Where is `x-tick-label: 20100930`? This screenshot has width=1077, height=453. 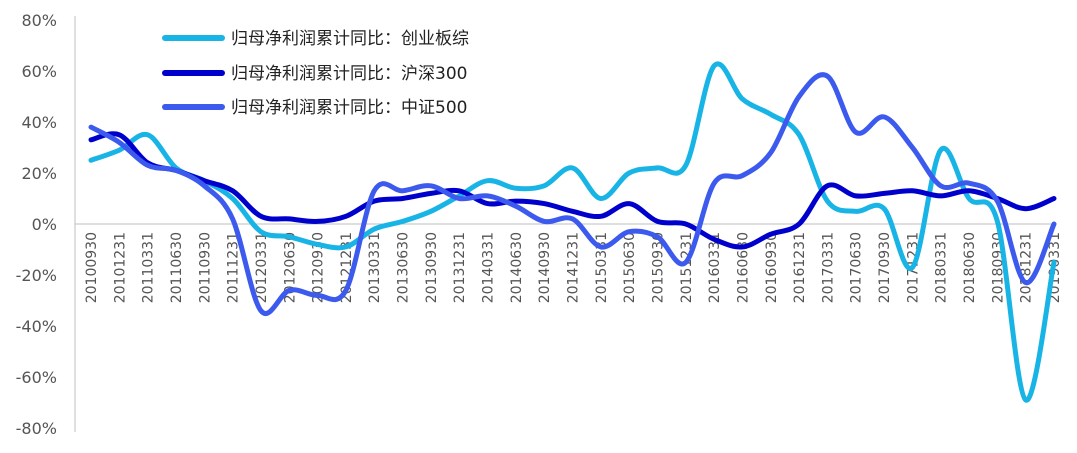 x-tick-label: 20100930 is located at coordinates (92, 267).